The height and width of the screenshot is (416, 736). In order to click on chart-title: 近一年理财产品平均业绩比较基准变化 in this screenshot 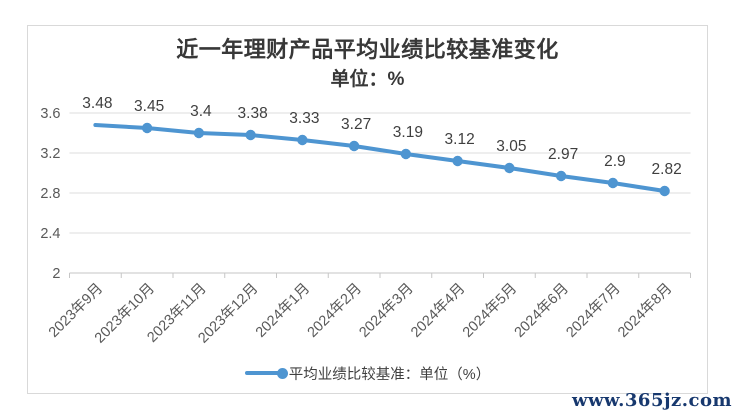, I will do `click(367, 49)`.